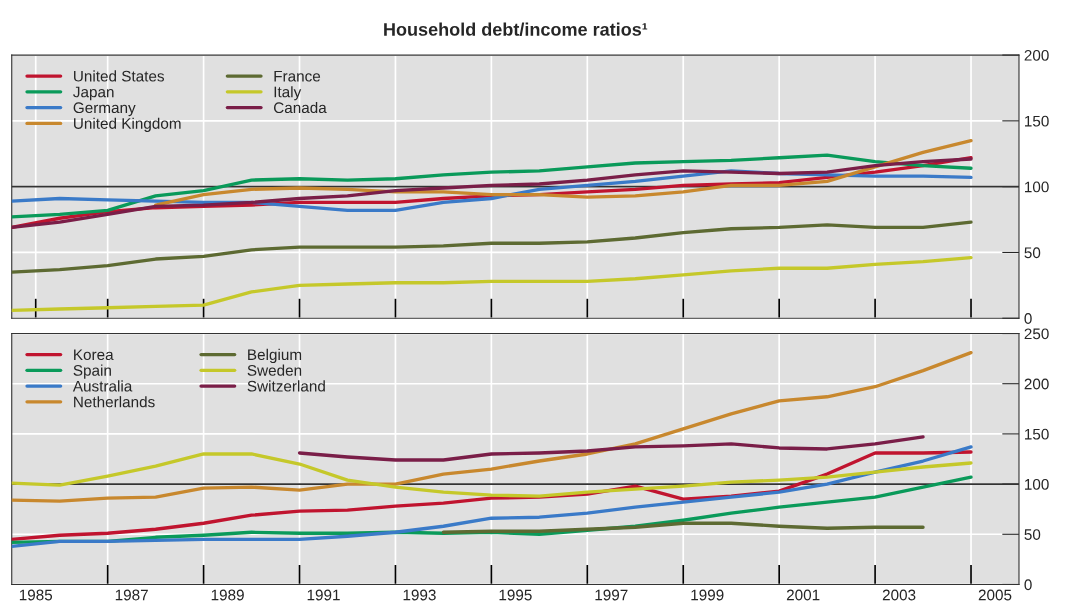  Describe the element at coordinates (104, 109) in the screenshot. I see `legend-label: Germany` at that location.